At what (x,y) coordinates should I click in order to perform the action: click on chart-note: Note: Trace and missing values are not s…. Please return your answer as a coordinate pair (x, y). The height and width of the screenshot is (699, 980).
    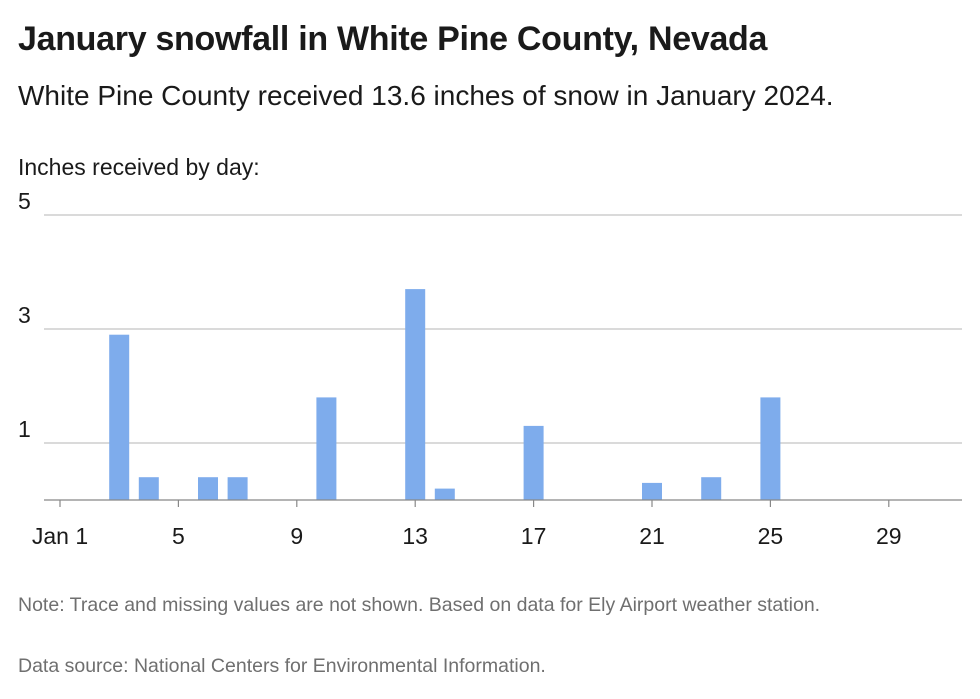
    Looking at the image, I should click on (419, 605).